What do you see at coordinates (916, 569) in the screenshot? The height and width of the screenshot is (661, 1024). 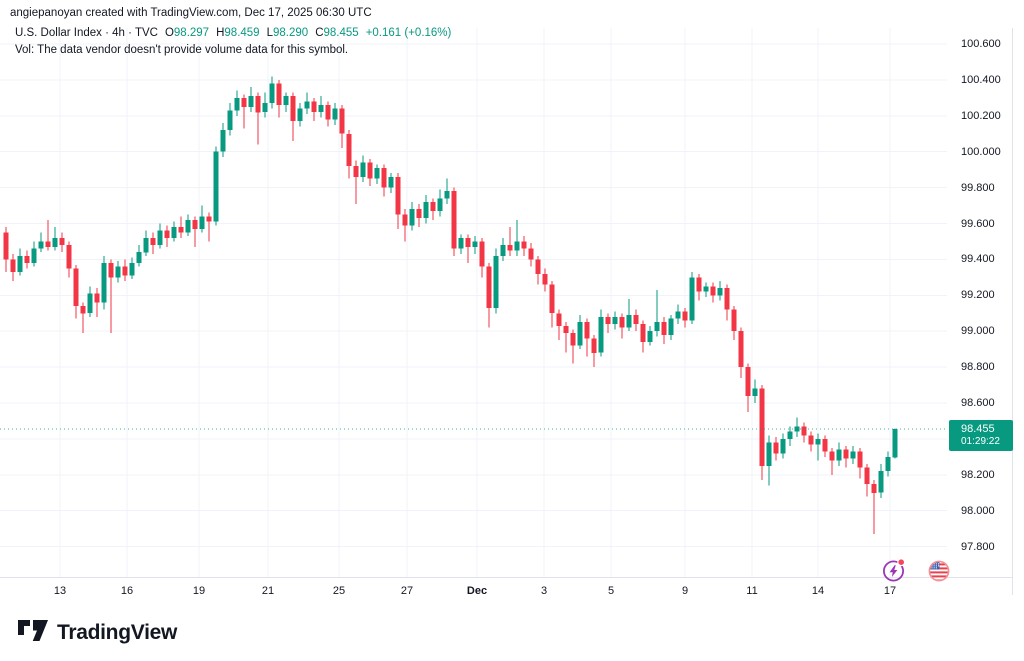 I see `corner-icons` at bounding box center [916, 569].